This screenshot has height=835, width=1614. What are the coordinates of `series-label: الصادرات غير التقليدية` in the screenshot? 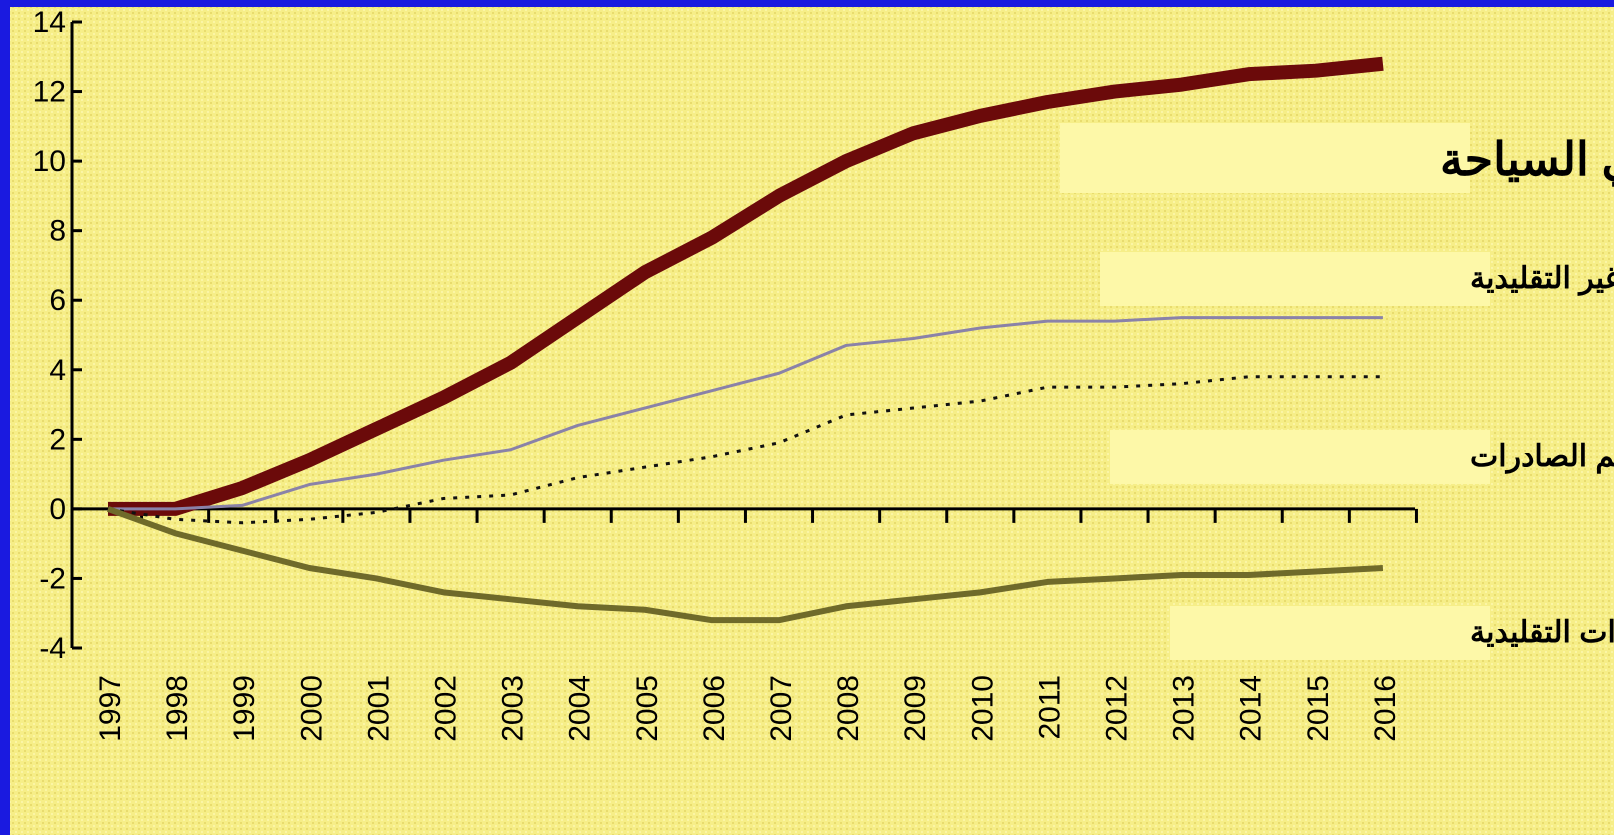 It's located at (1542, 279).